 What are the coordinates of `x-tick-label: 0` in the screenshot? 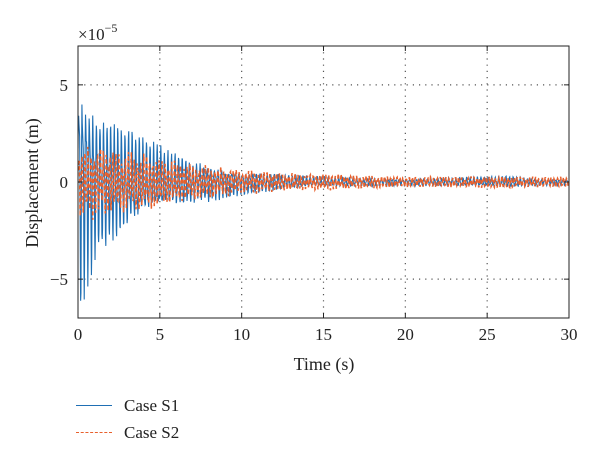 It's located at (78, 334).